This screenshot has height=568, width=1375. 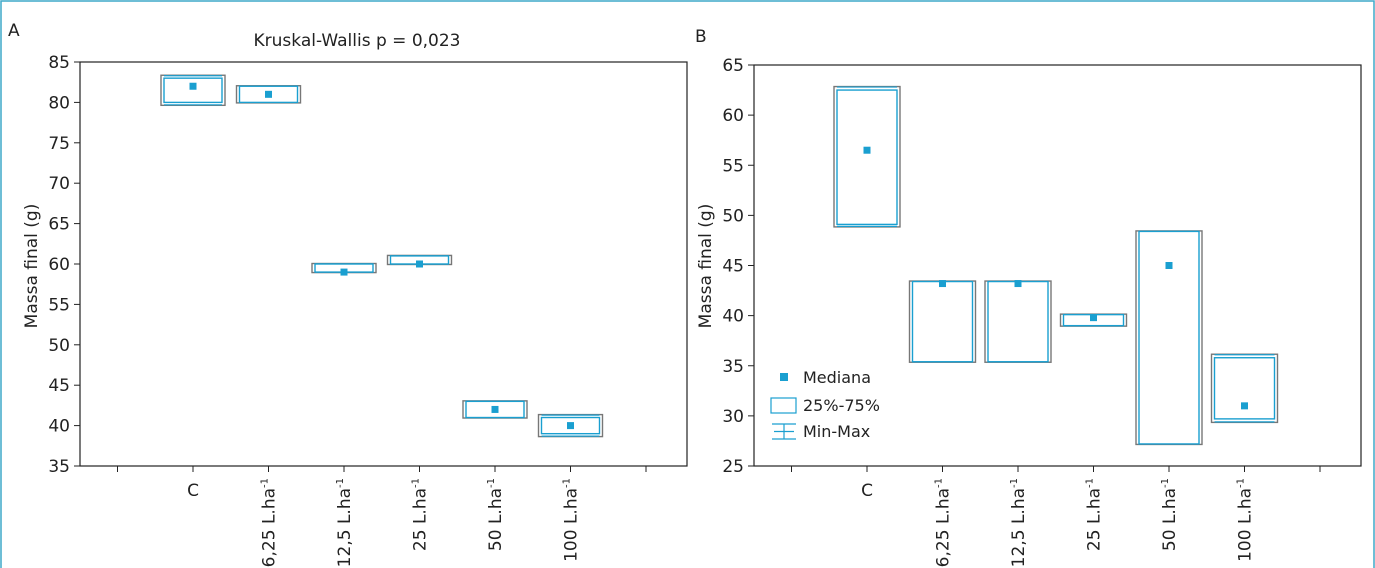 What do you see at coordinates (733, 267) in the screenshot?
I see `b-y-tick-label: 45` at bounding box center [733, 267].